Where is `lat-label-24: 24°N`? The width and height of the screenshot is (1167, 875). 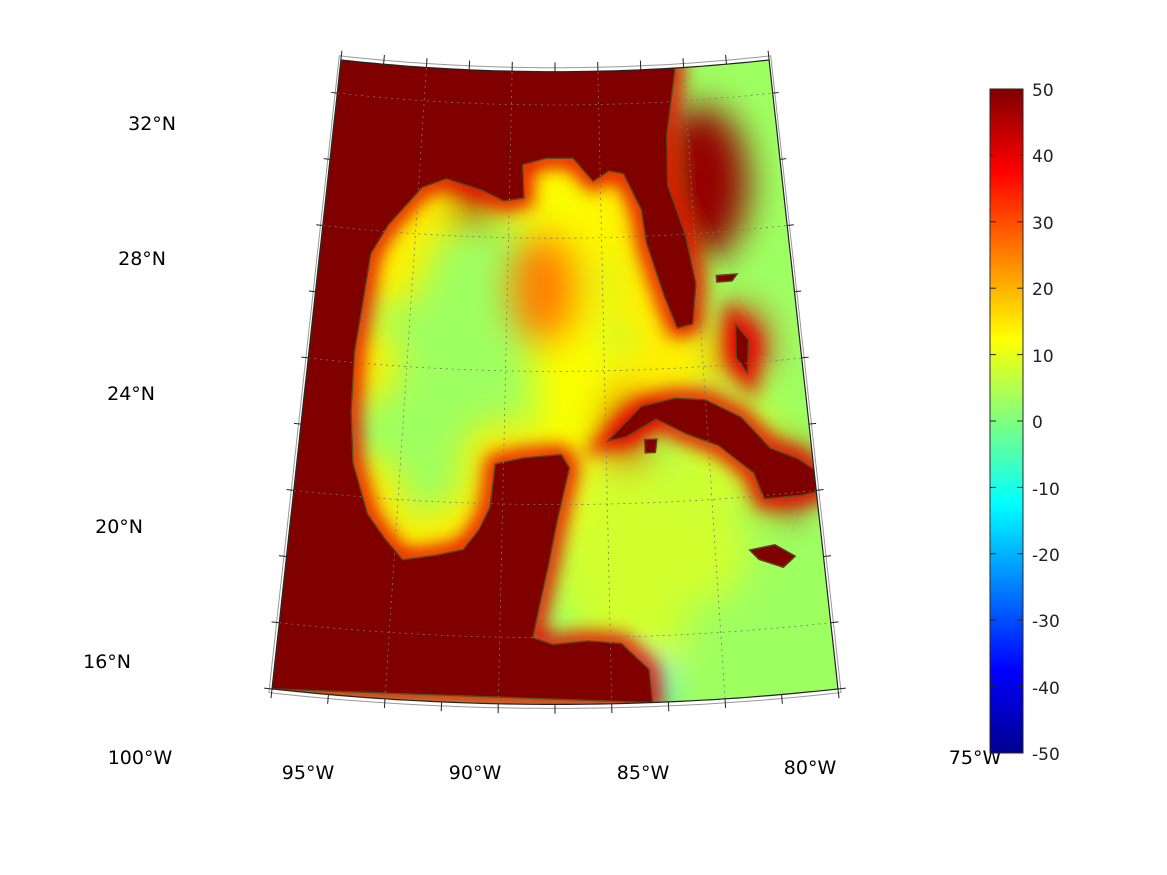
lat-label-24: 24°N is located at coordinates (131, 394).